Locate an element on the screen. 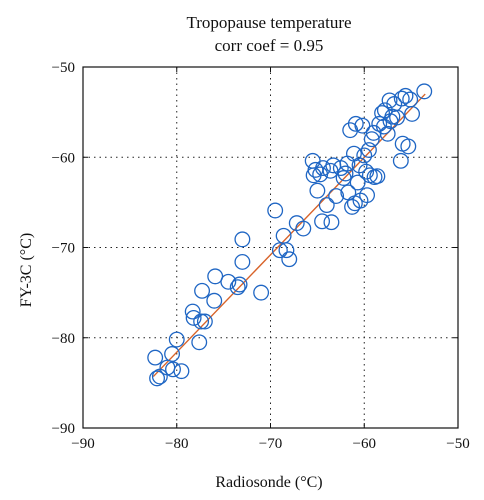 This screenshot has width=484, height=500. chart-title: Tropopause temperature is located at coordinates (268, 22).